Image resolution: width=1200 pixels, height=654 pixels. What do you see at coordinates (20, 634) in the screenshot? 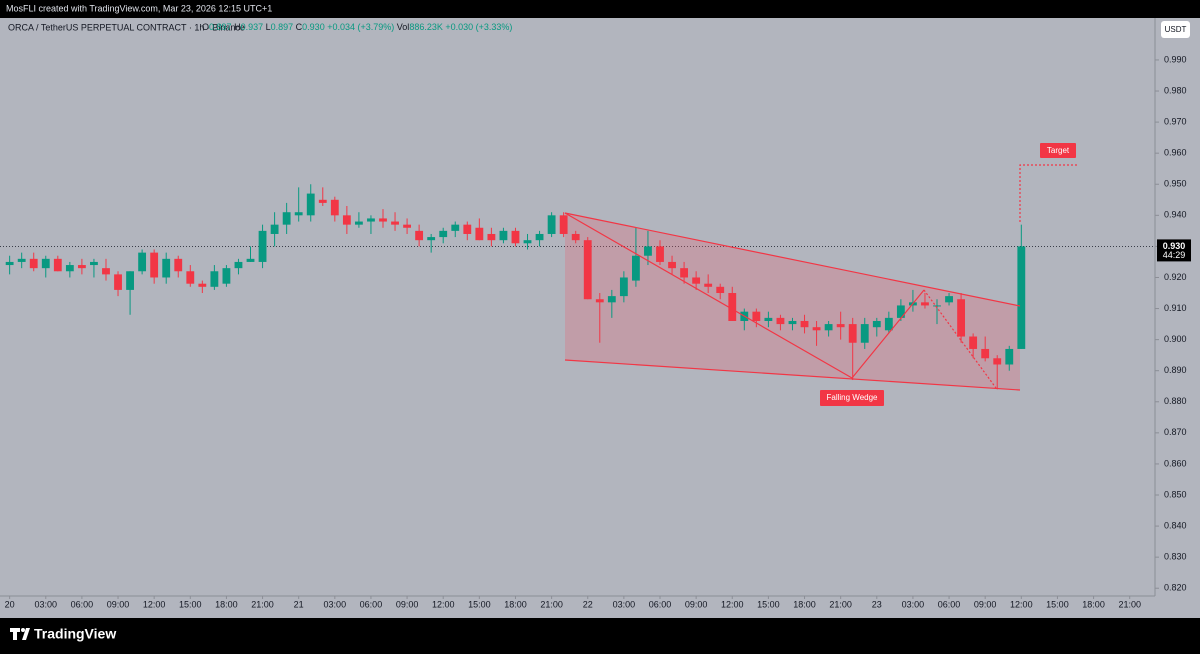
I see `brand-logo` at bounding box center [20, 634].